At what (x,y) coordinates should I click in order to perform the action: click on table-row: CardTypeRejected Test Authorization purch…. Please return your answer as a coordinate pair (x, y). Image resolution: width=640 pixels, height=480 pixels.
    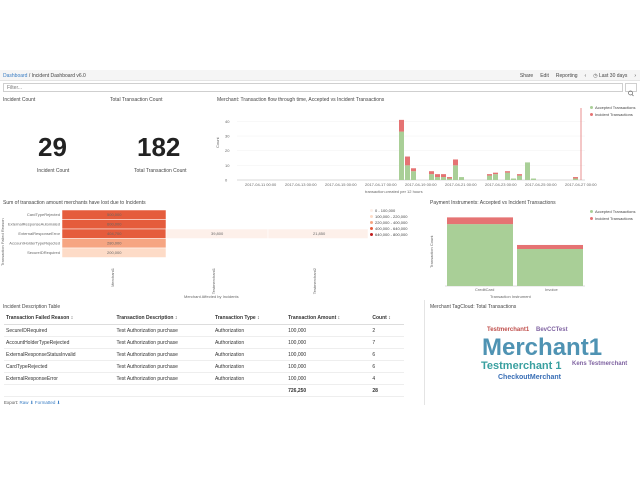
    Looking at the image, I should click on (204, 366).